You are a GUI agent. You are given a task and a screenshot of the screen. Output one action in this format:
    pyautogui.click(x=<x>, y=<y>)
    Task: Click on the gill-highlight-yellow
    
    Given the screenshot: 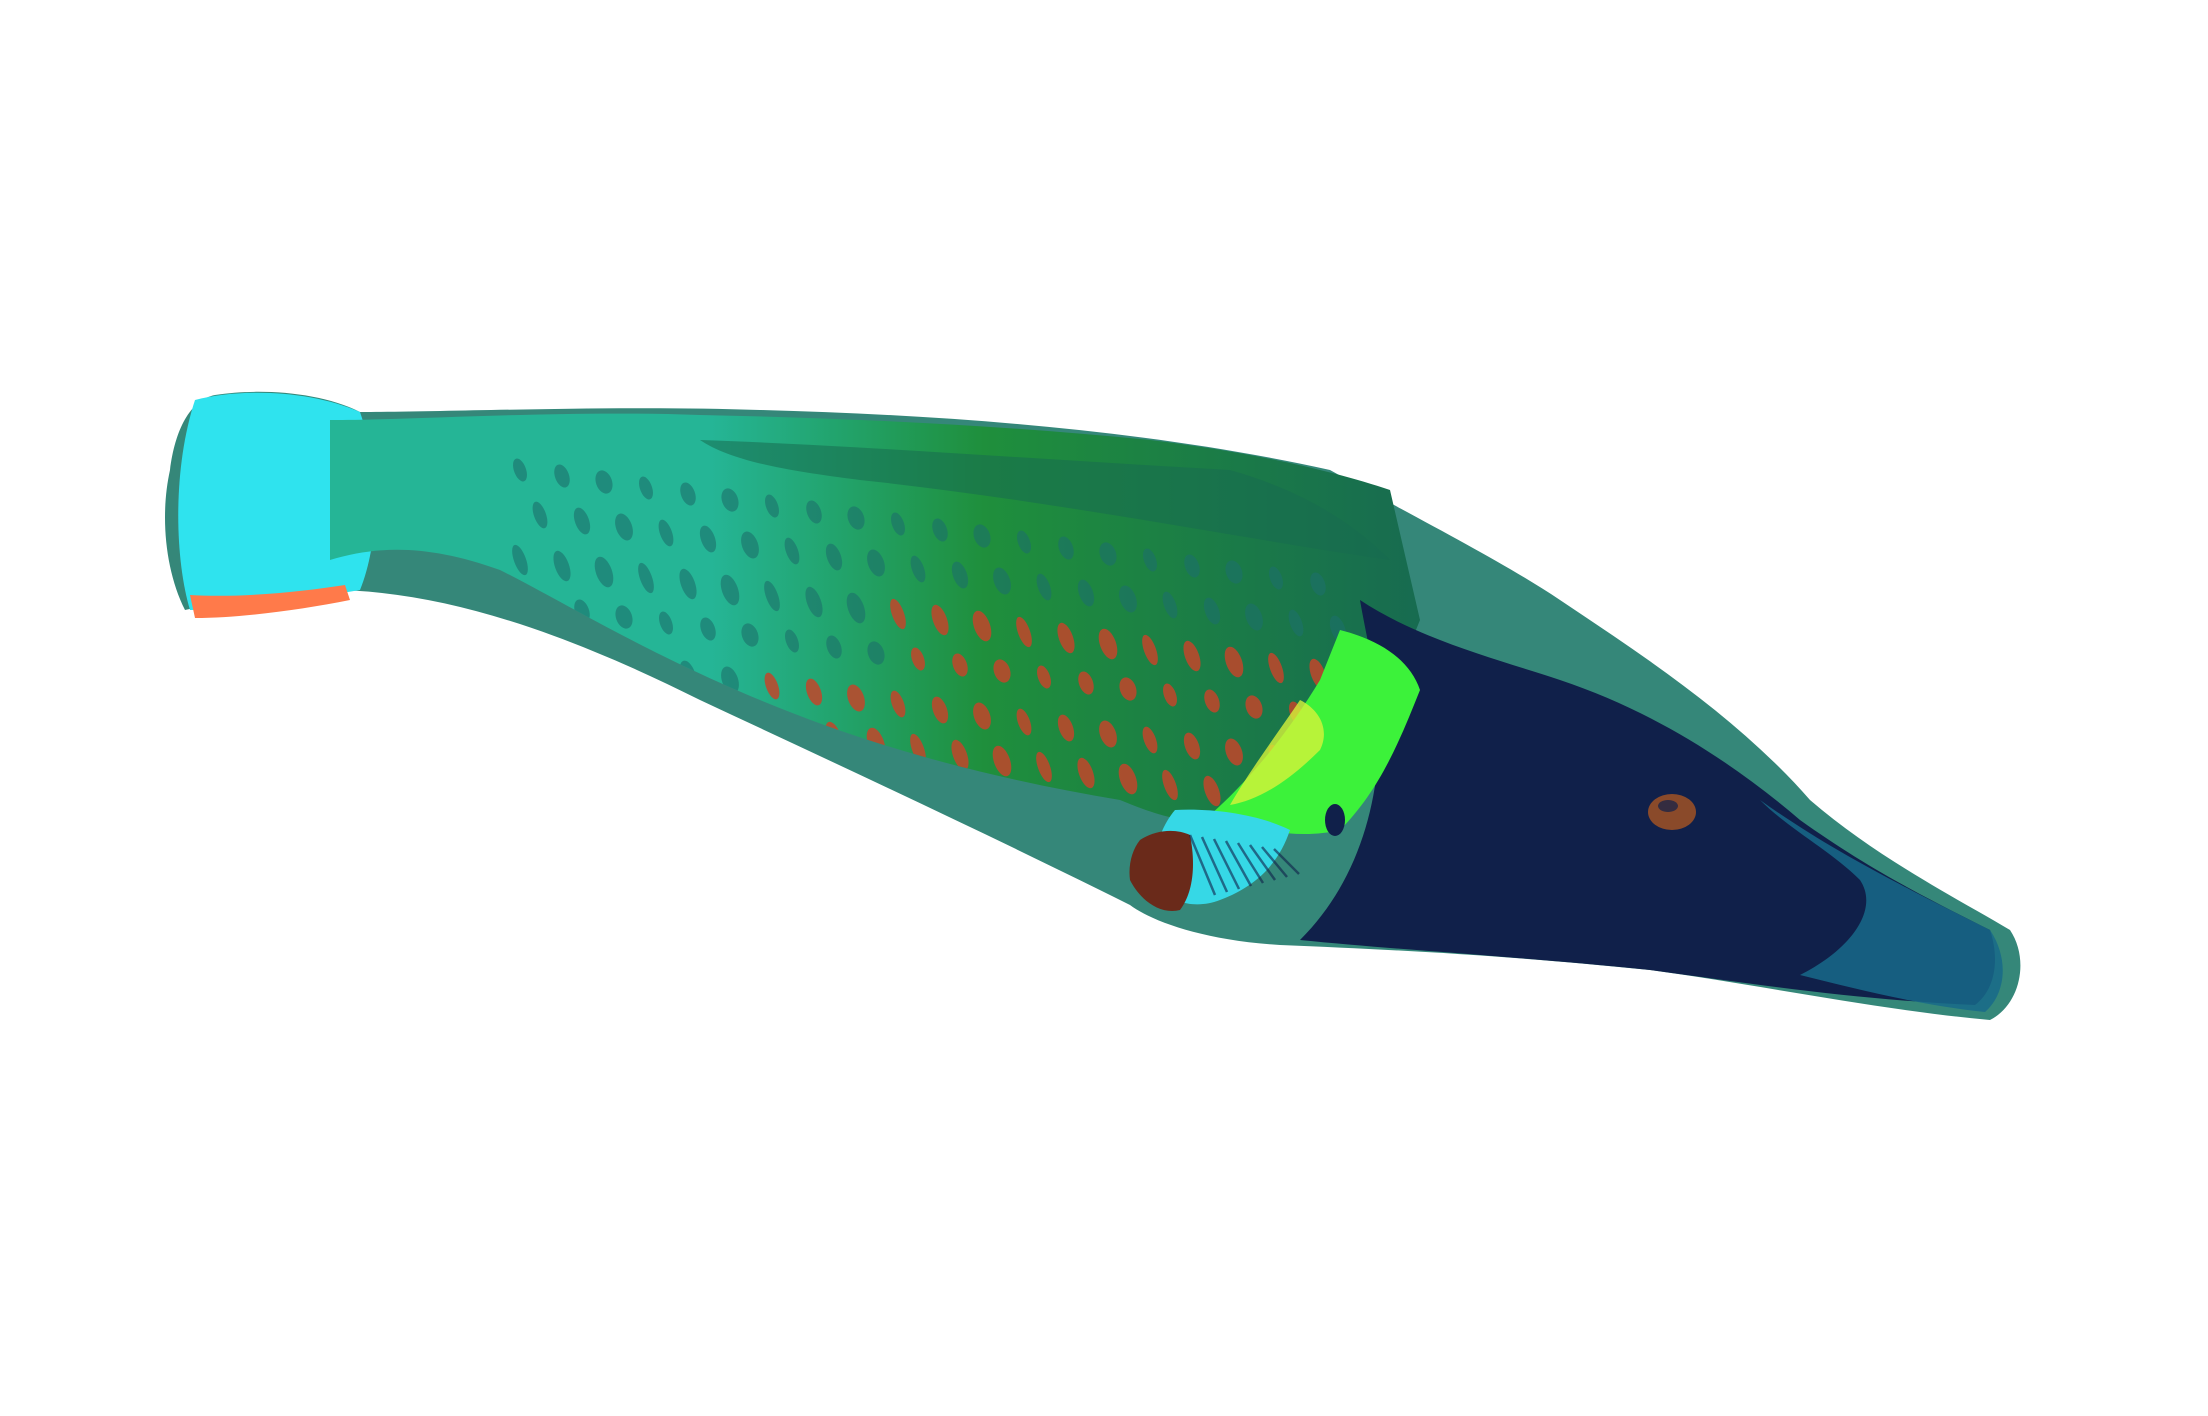 What is the action you would take?
    pyautogui.click(x=1277, y=752)
    